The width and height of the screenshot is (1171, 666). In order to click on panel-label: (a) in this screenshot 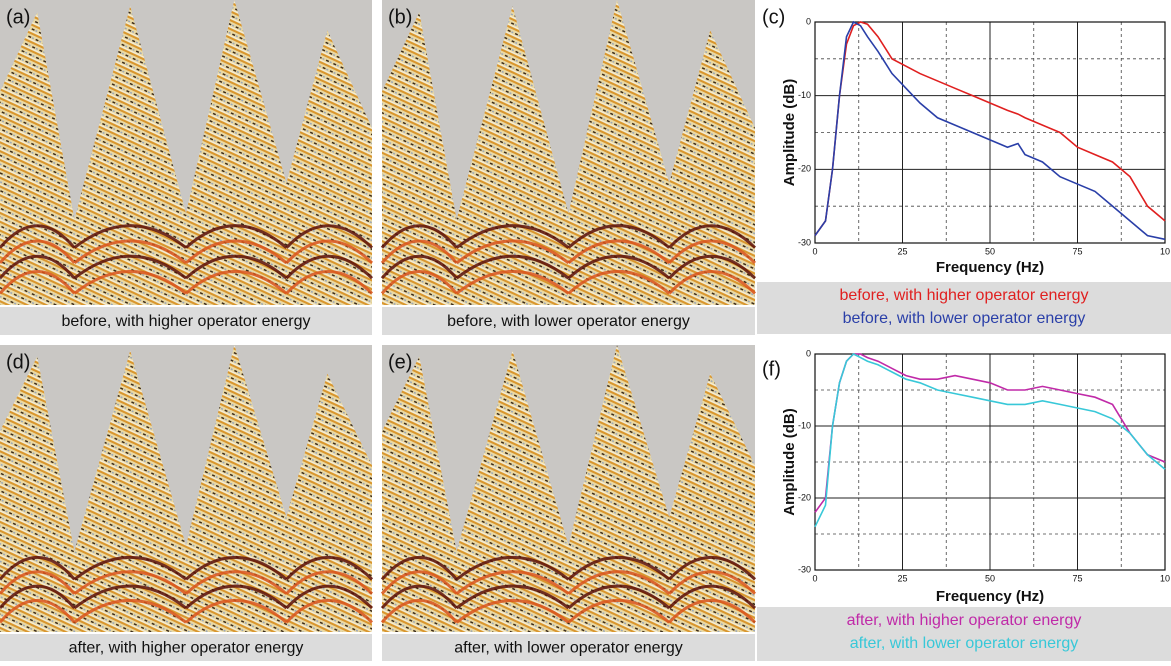, I will do `click(18, 17)`.